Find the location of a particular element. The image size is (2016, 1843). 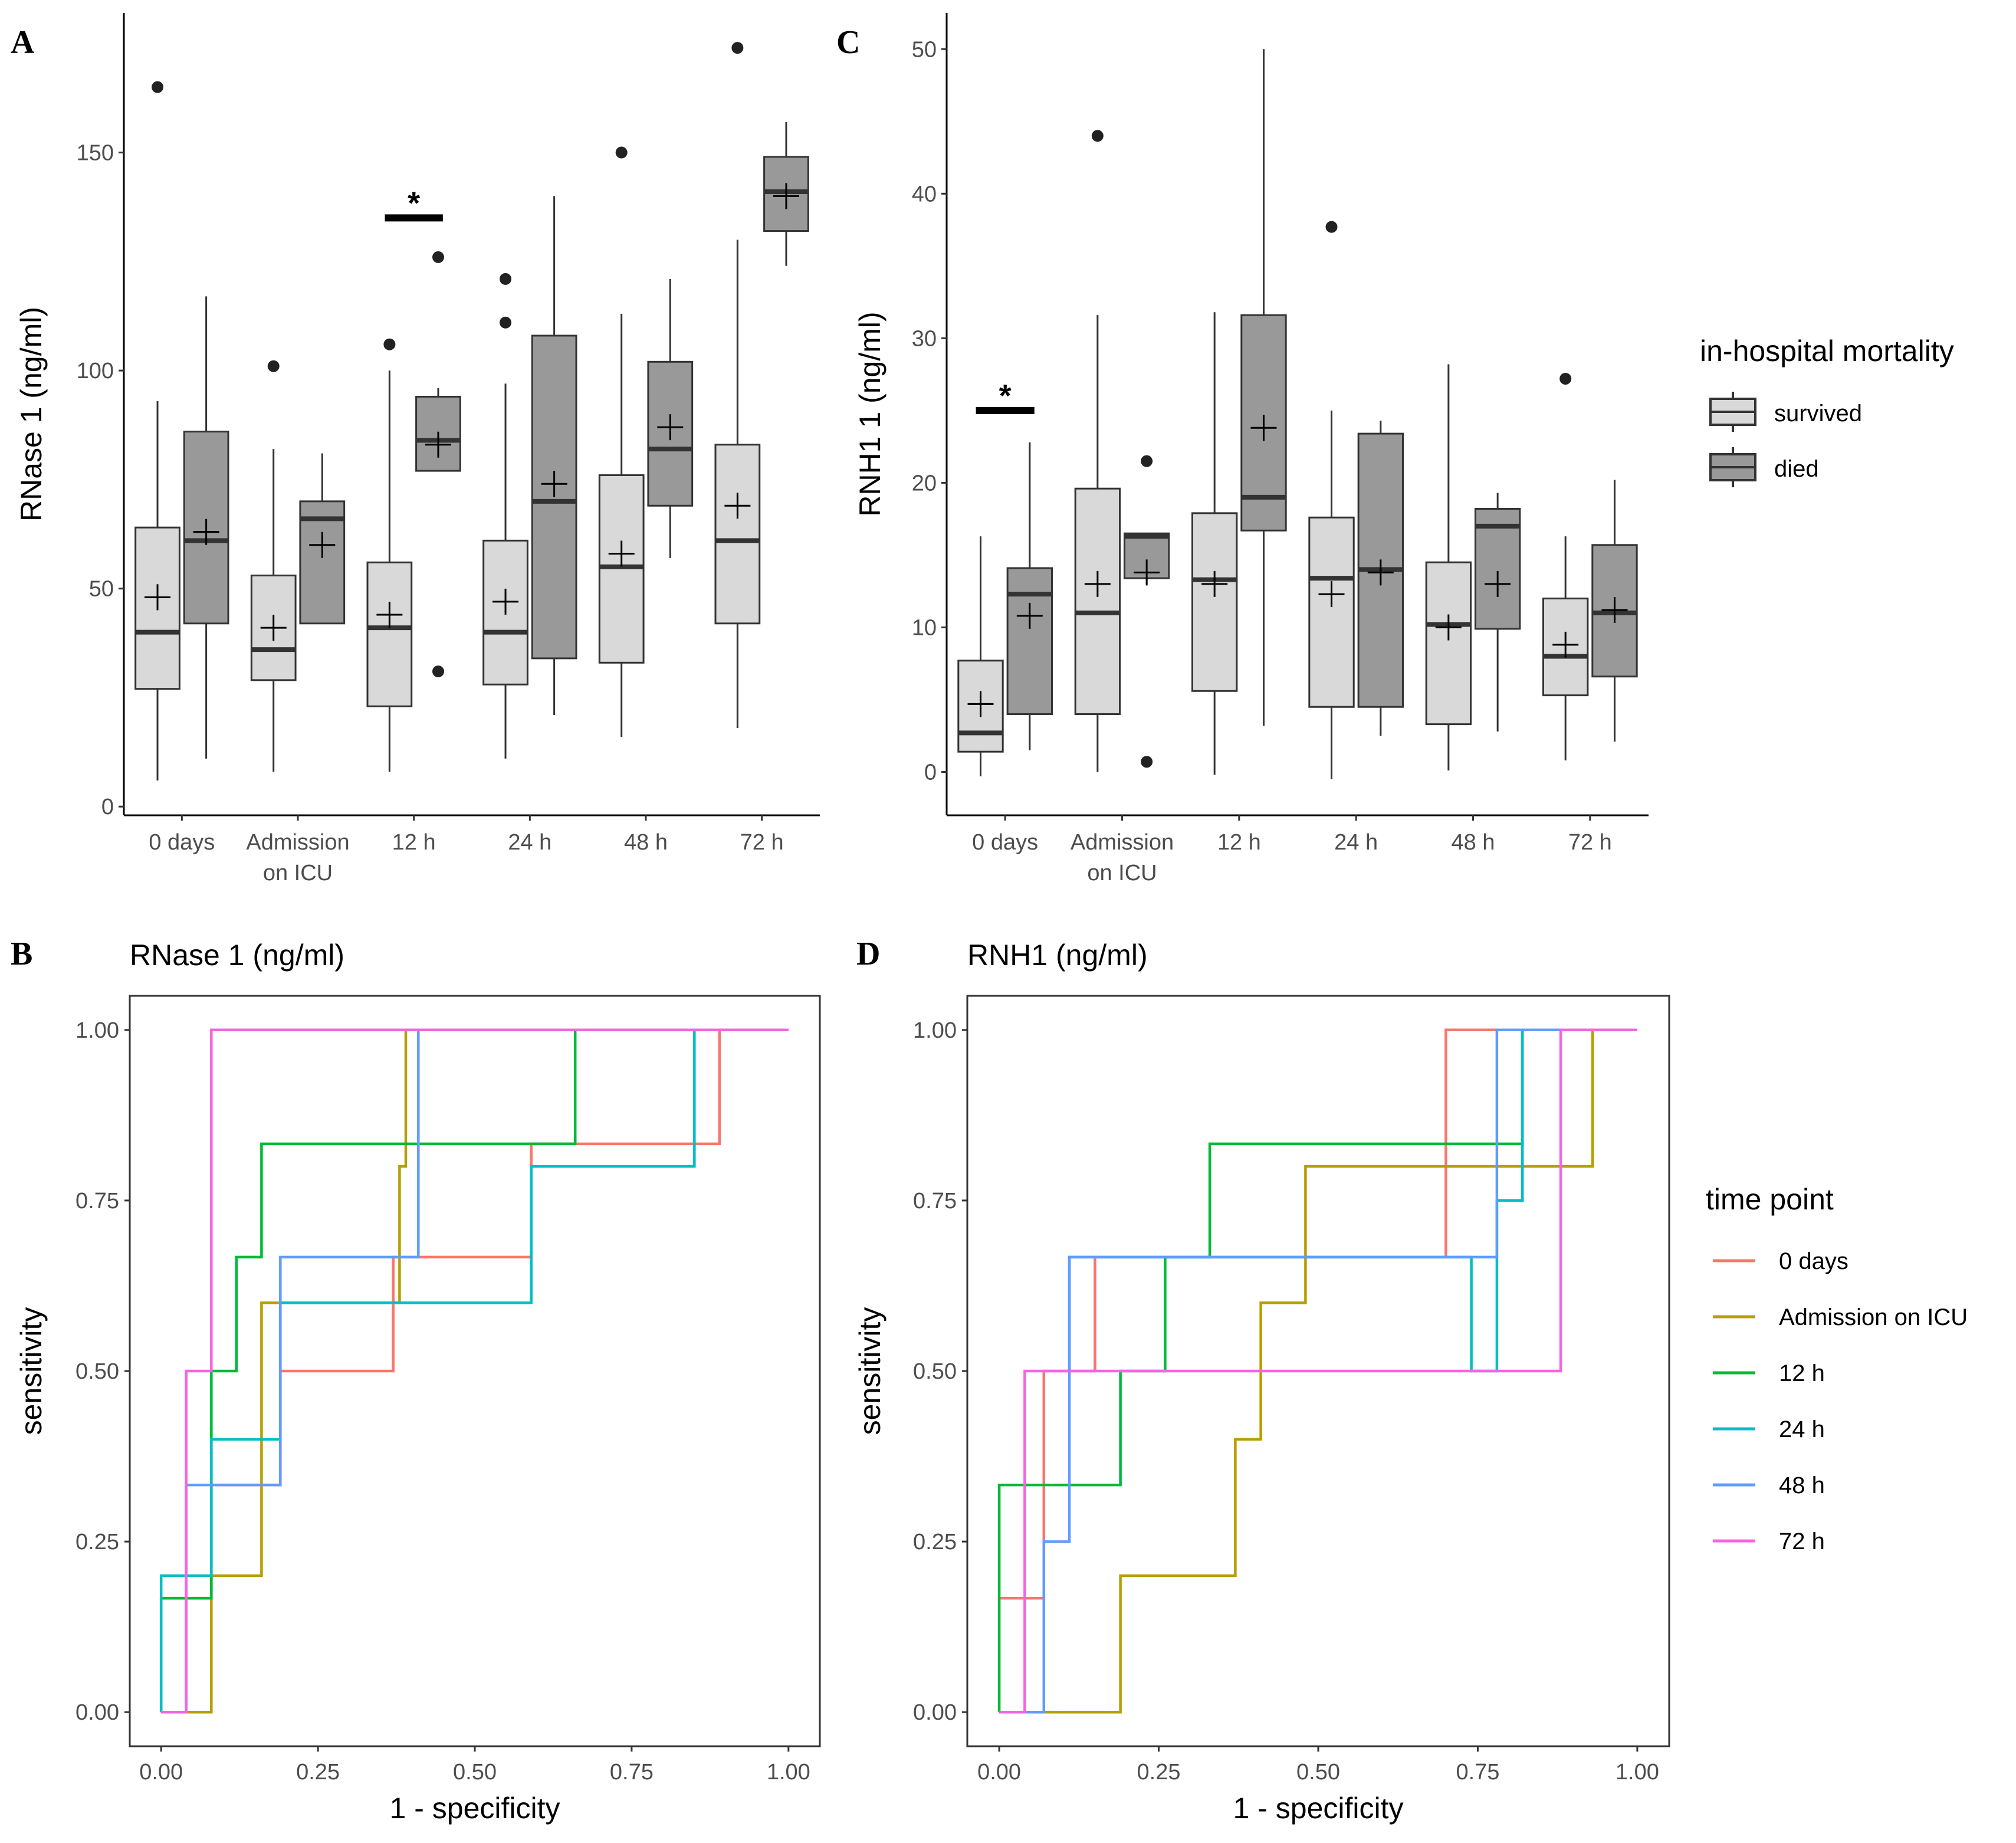

box-24-h-died is located at coordinates (554, 497).